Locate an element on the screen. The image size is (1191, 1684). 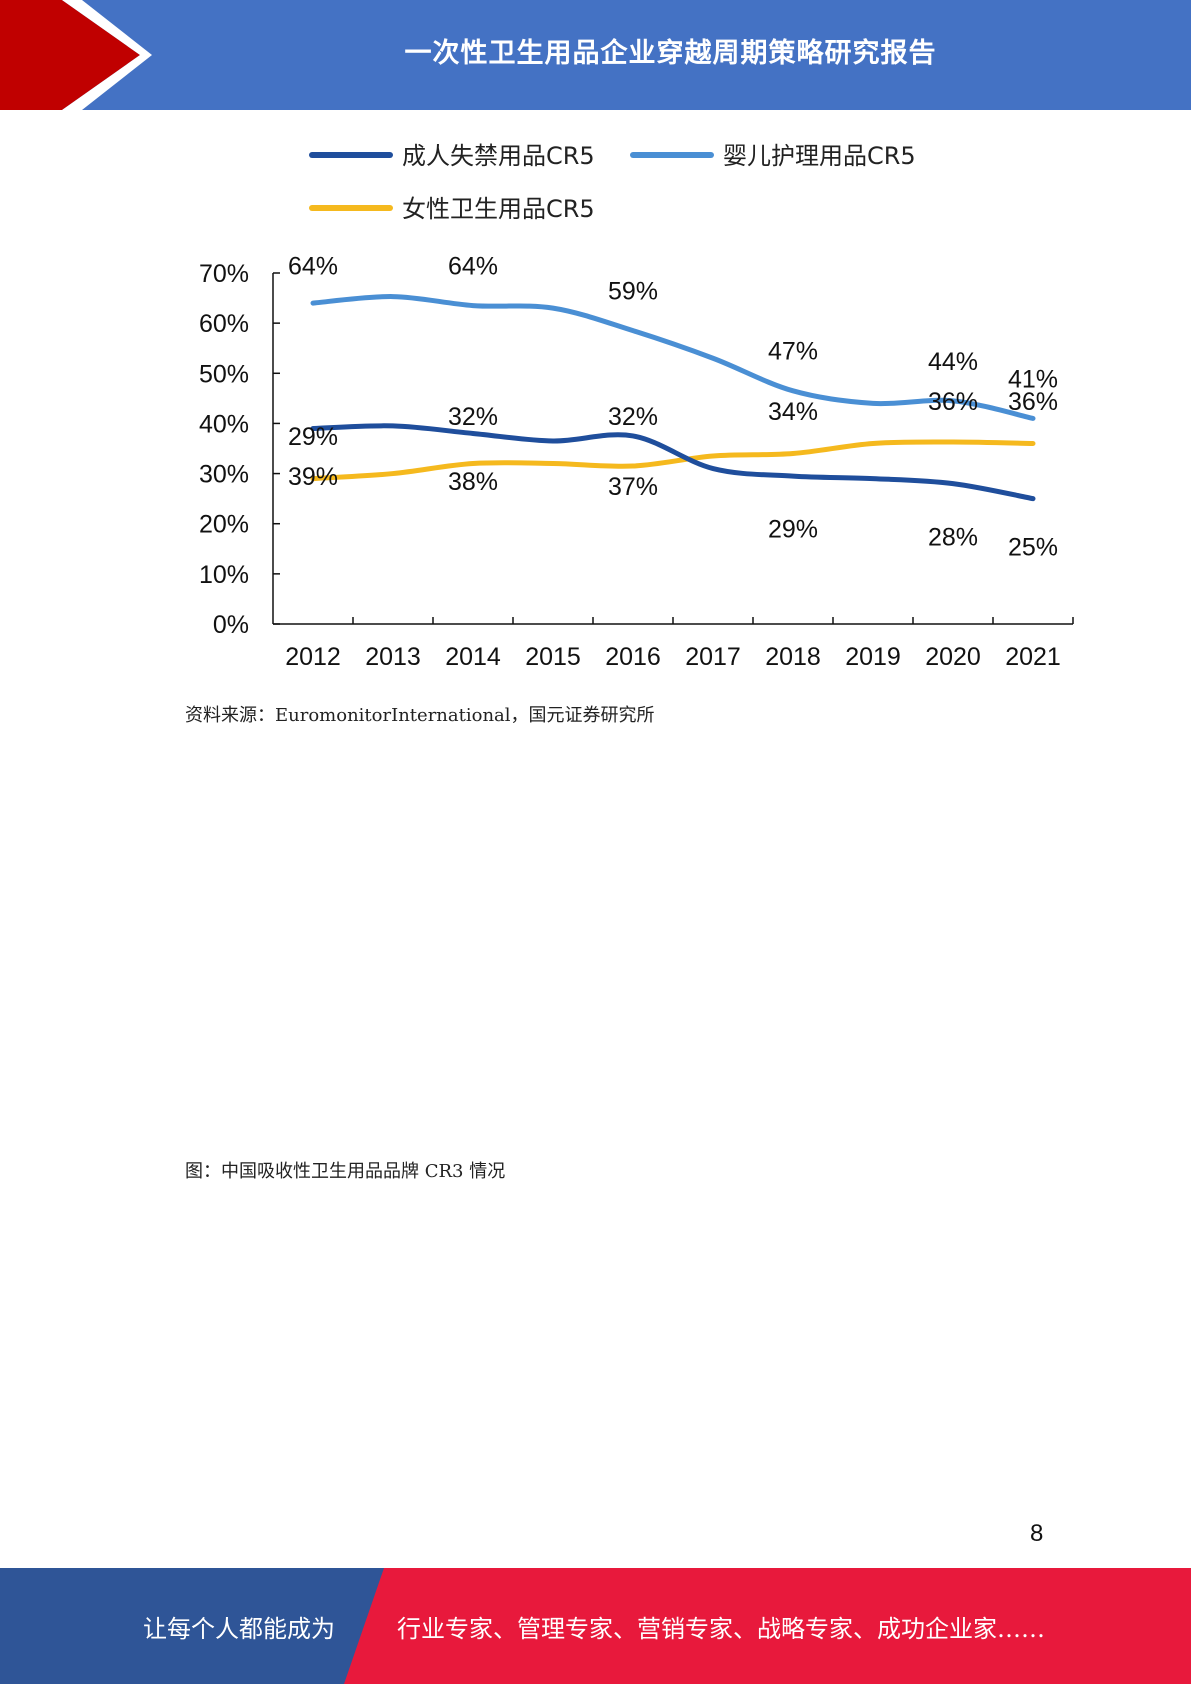
y-tick-label: 10% is located at coordinates (224, 575).